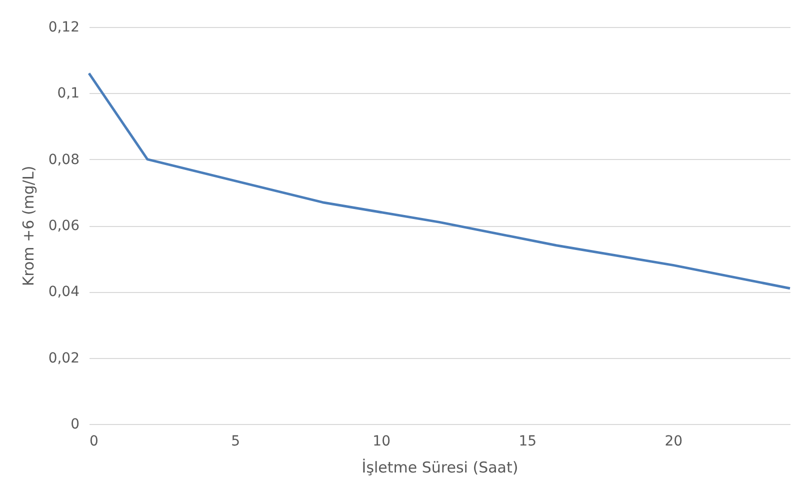  Describe the element at coordinates (75, 424) in the screenshot. I see `y-tick-label: 0` at that location.